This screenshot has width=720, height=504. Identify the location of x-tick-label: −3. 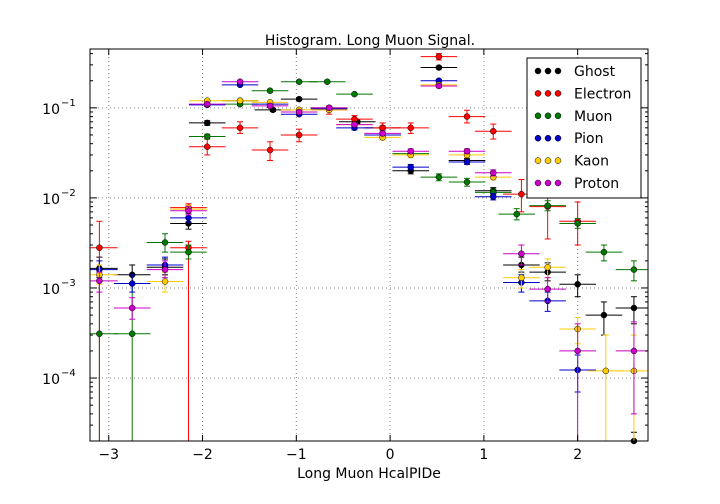
(108, 455).